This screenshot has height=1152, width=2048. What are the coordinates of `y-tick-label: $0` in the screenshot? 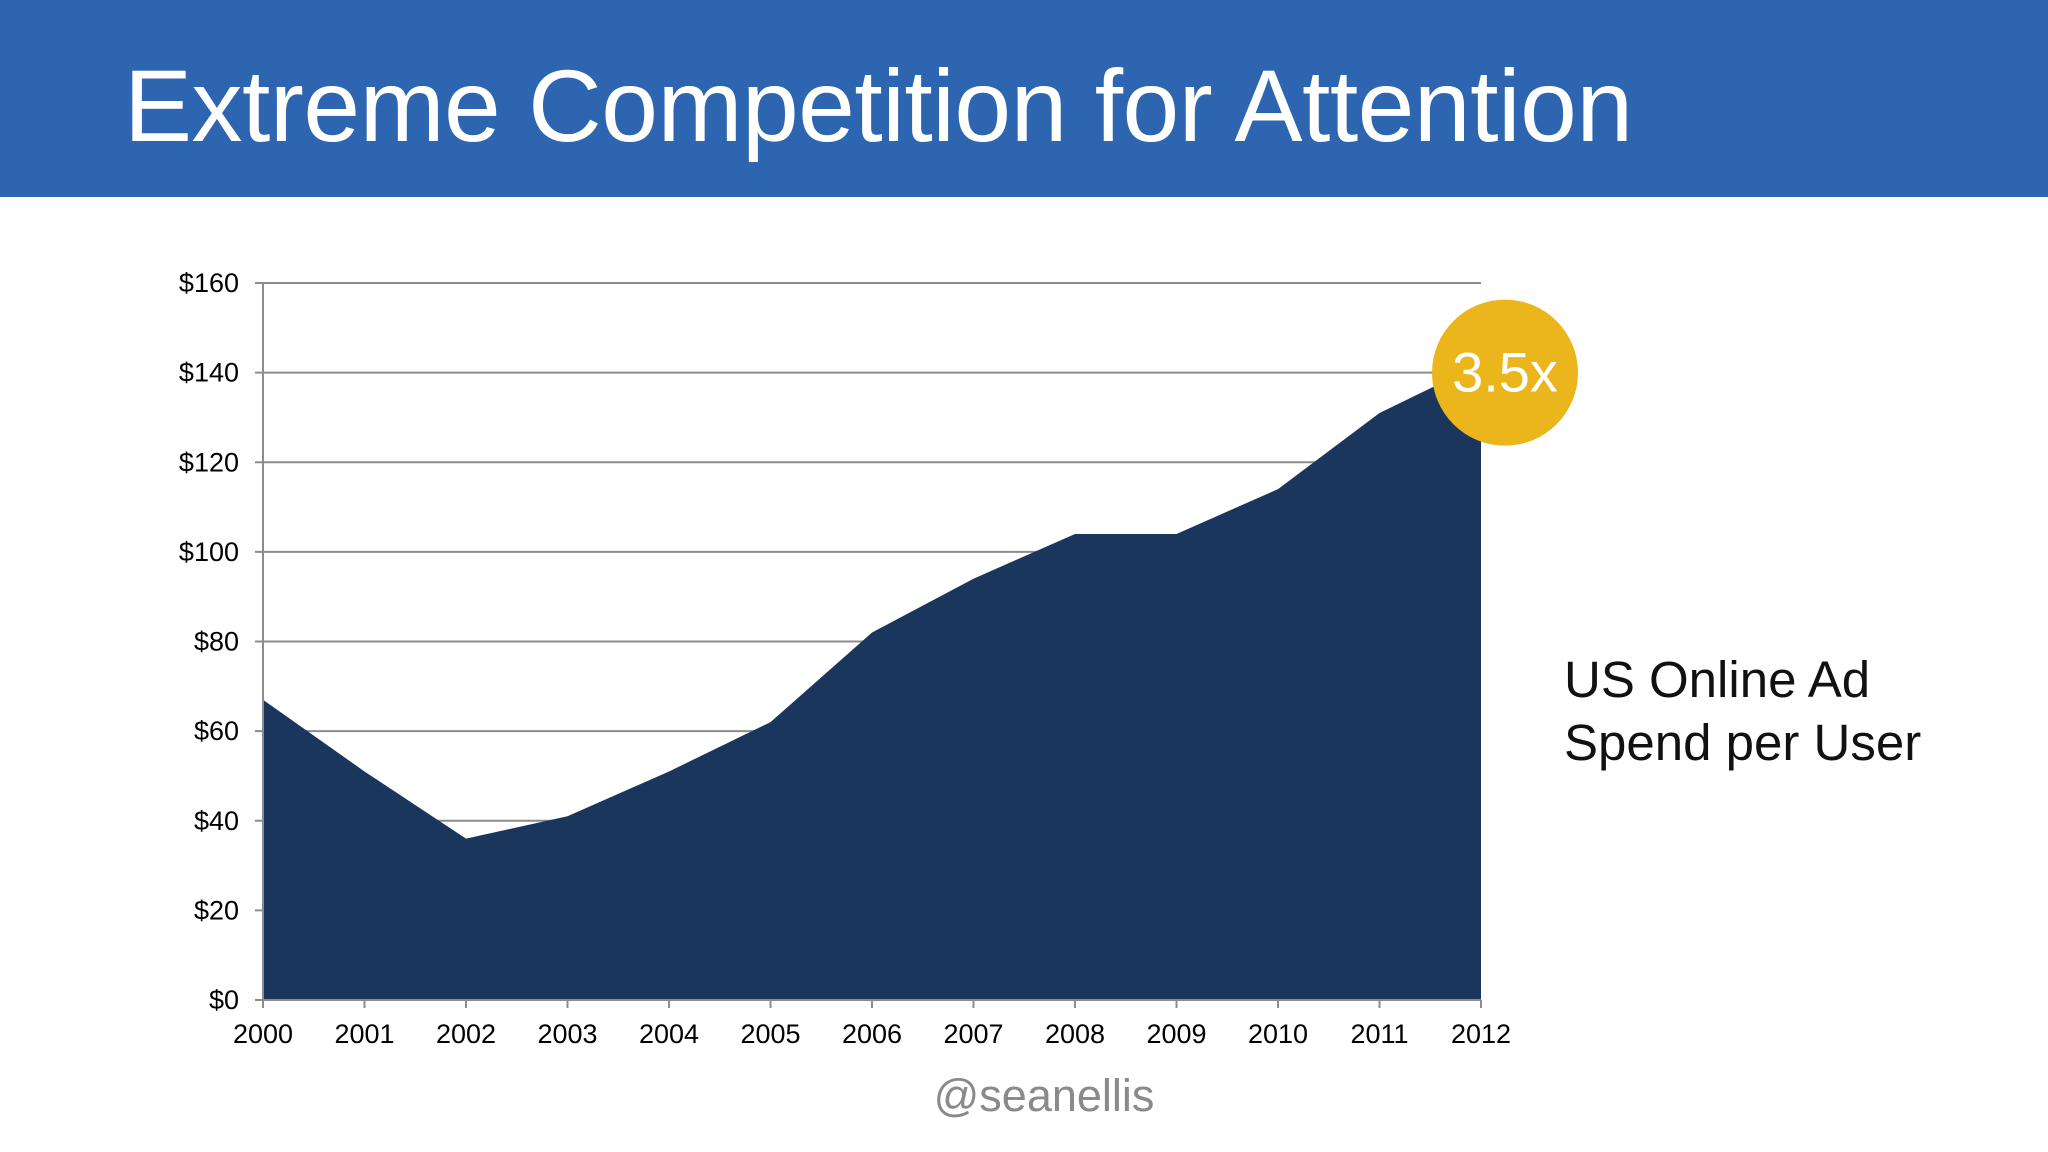 It's located at (224, 1000).